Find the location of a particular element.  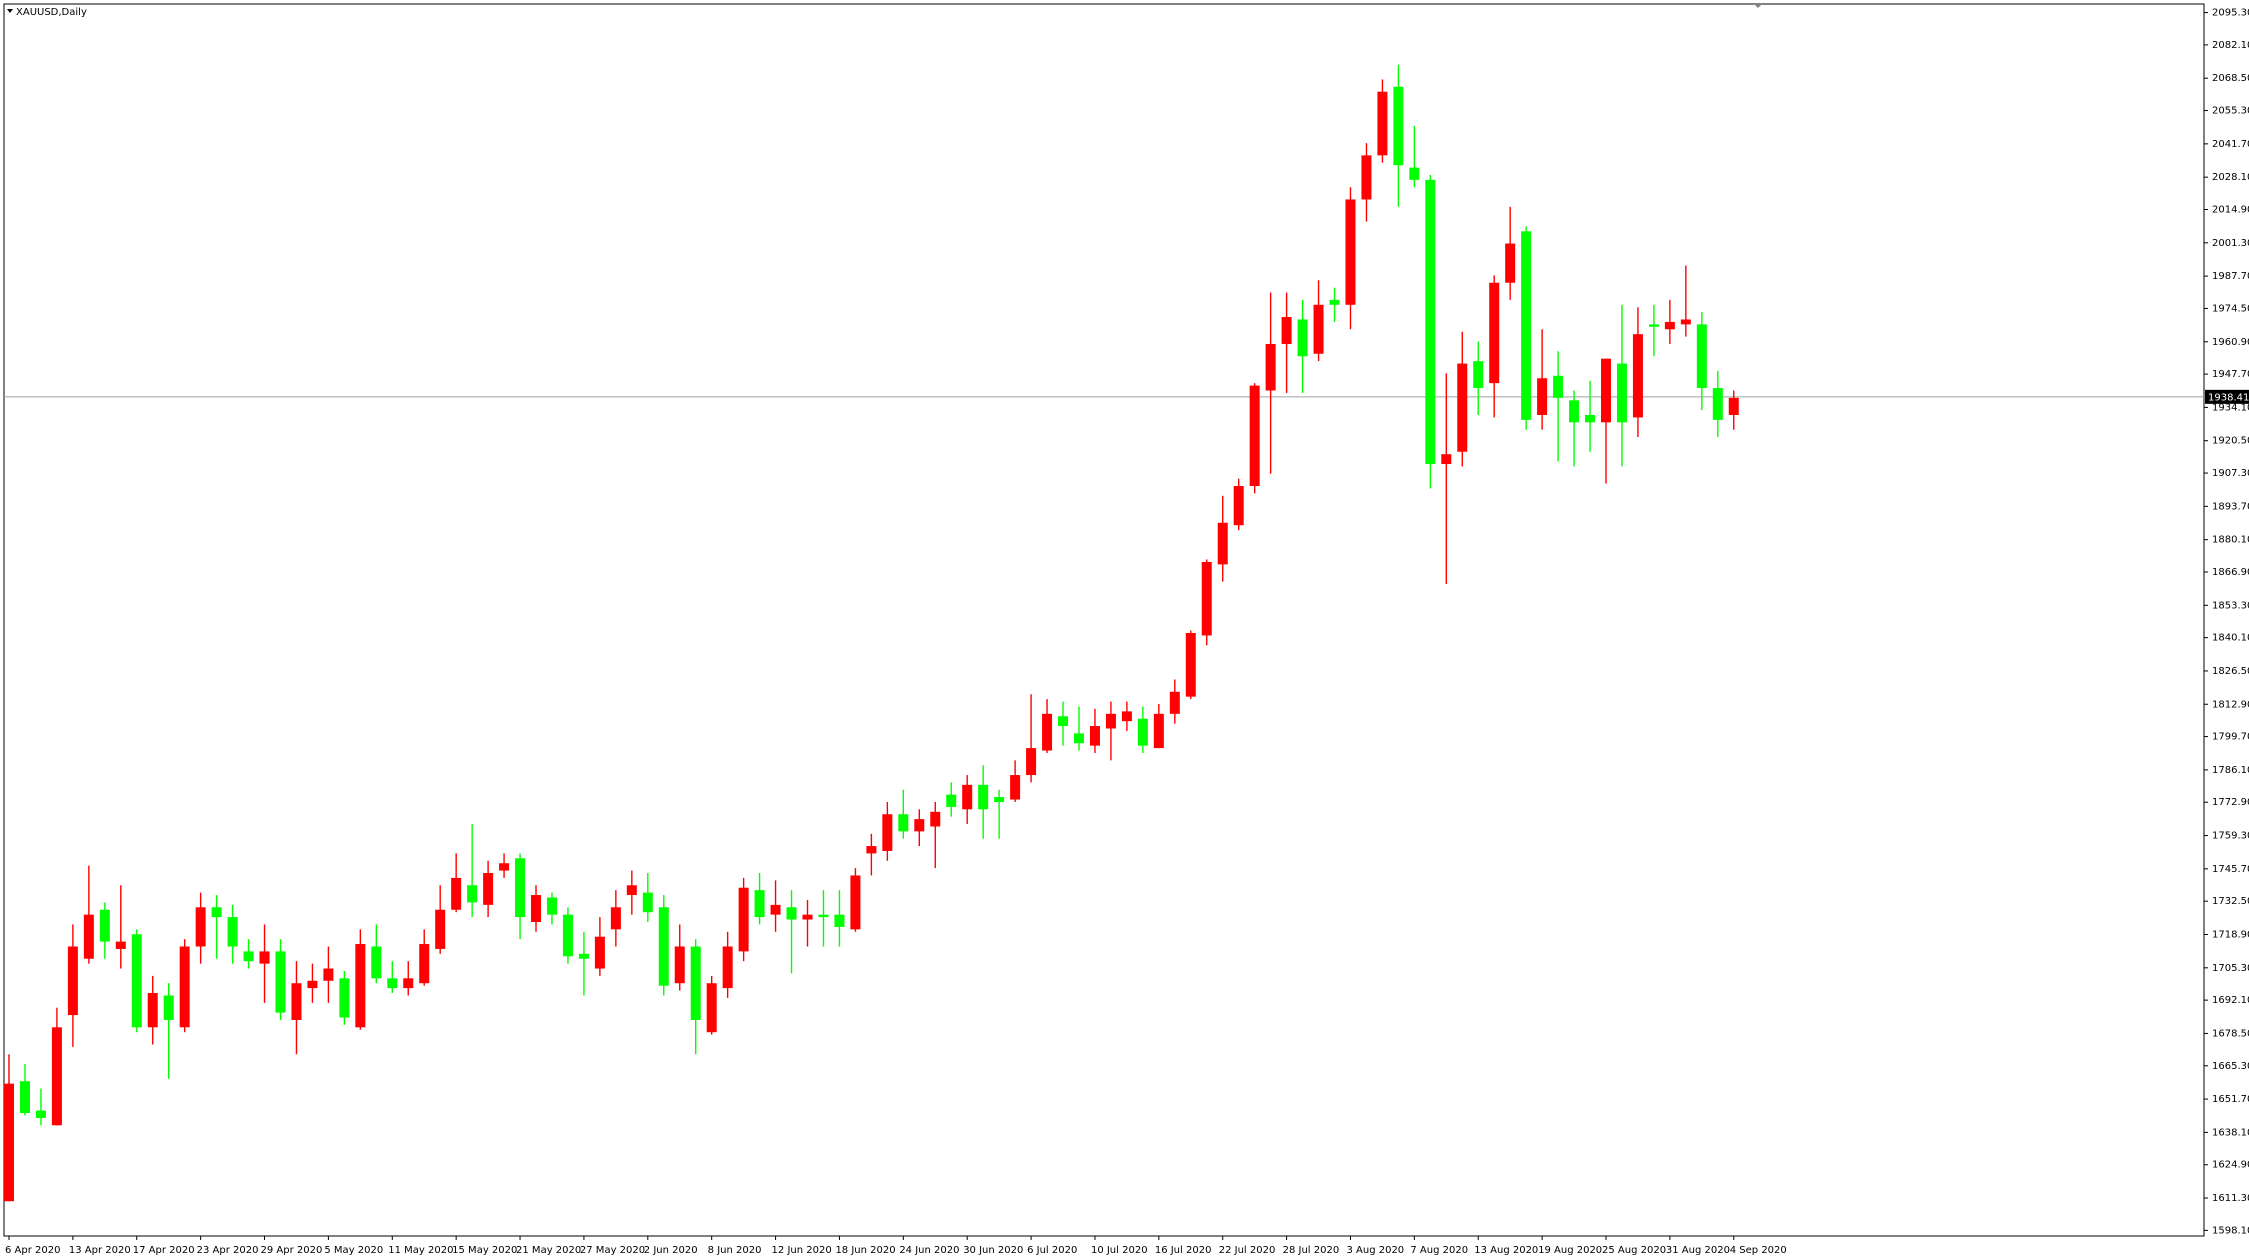

y-tick-label: 1853.30 is located at coordinates (2230, 605).